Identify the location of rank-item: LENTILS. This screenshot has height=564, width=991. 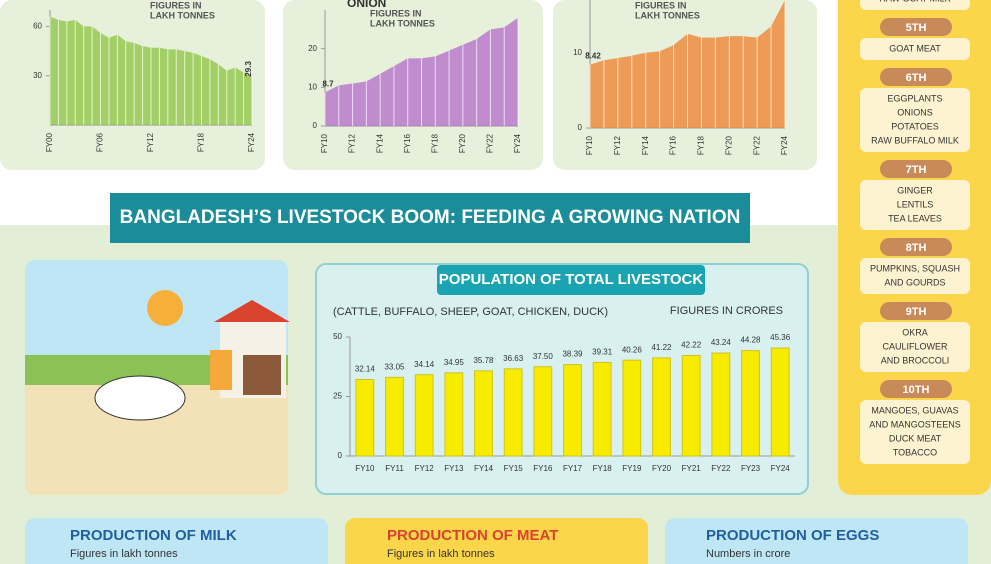
(915, 204).